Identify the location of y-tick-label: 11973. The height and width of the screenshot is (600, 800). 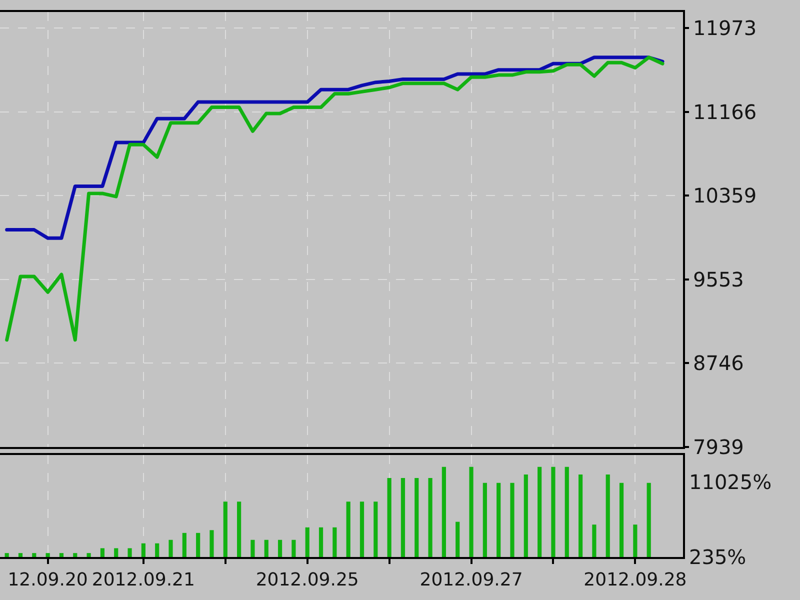
(725, 28).